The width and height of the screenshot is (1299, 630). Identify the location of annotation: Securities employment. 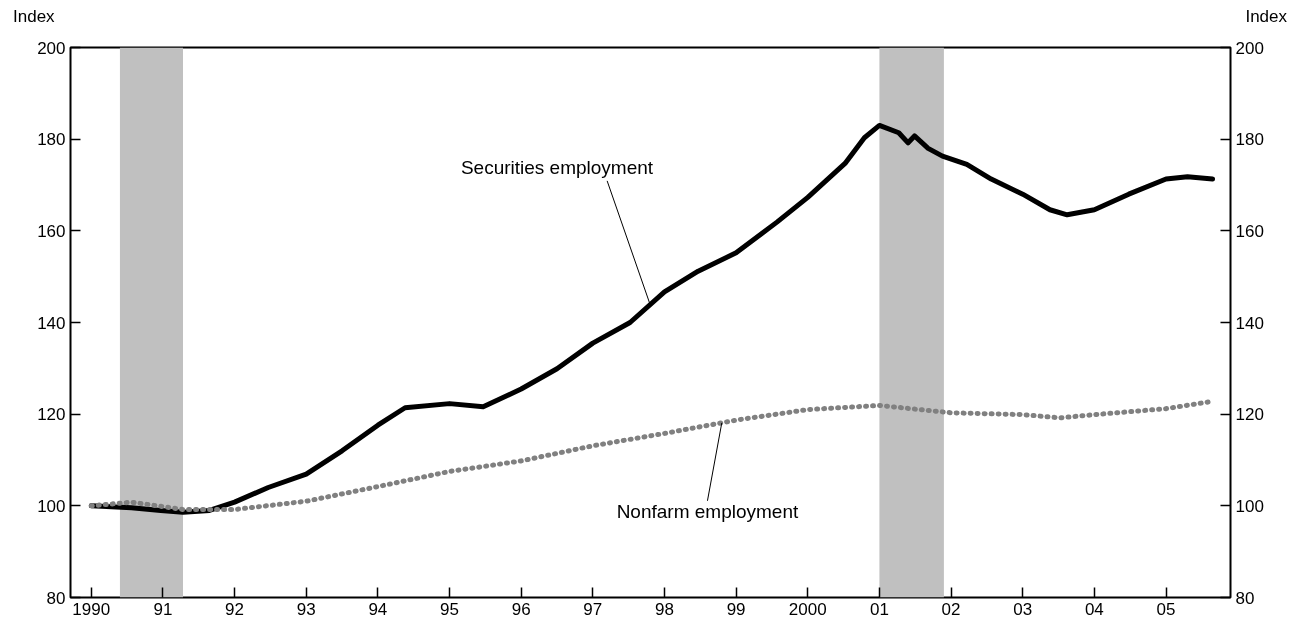
(557, 167).